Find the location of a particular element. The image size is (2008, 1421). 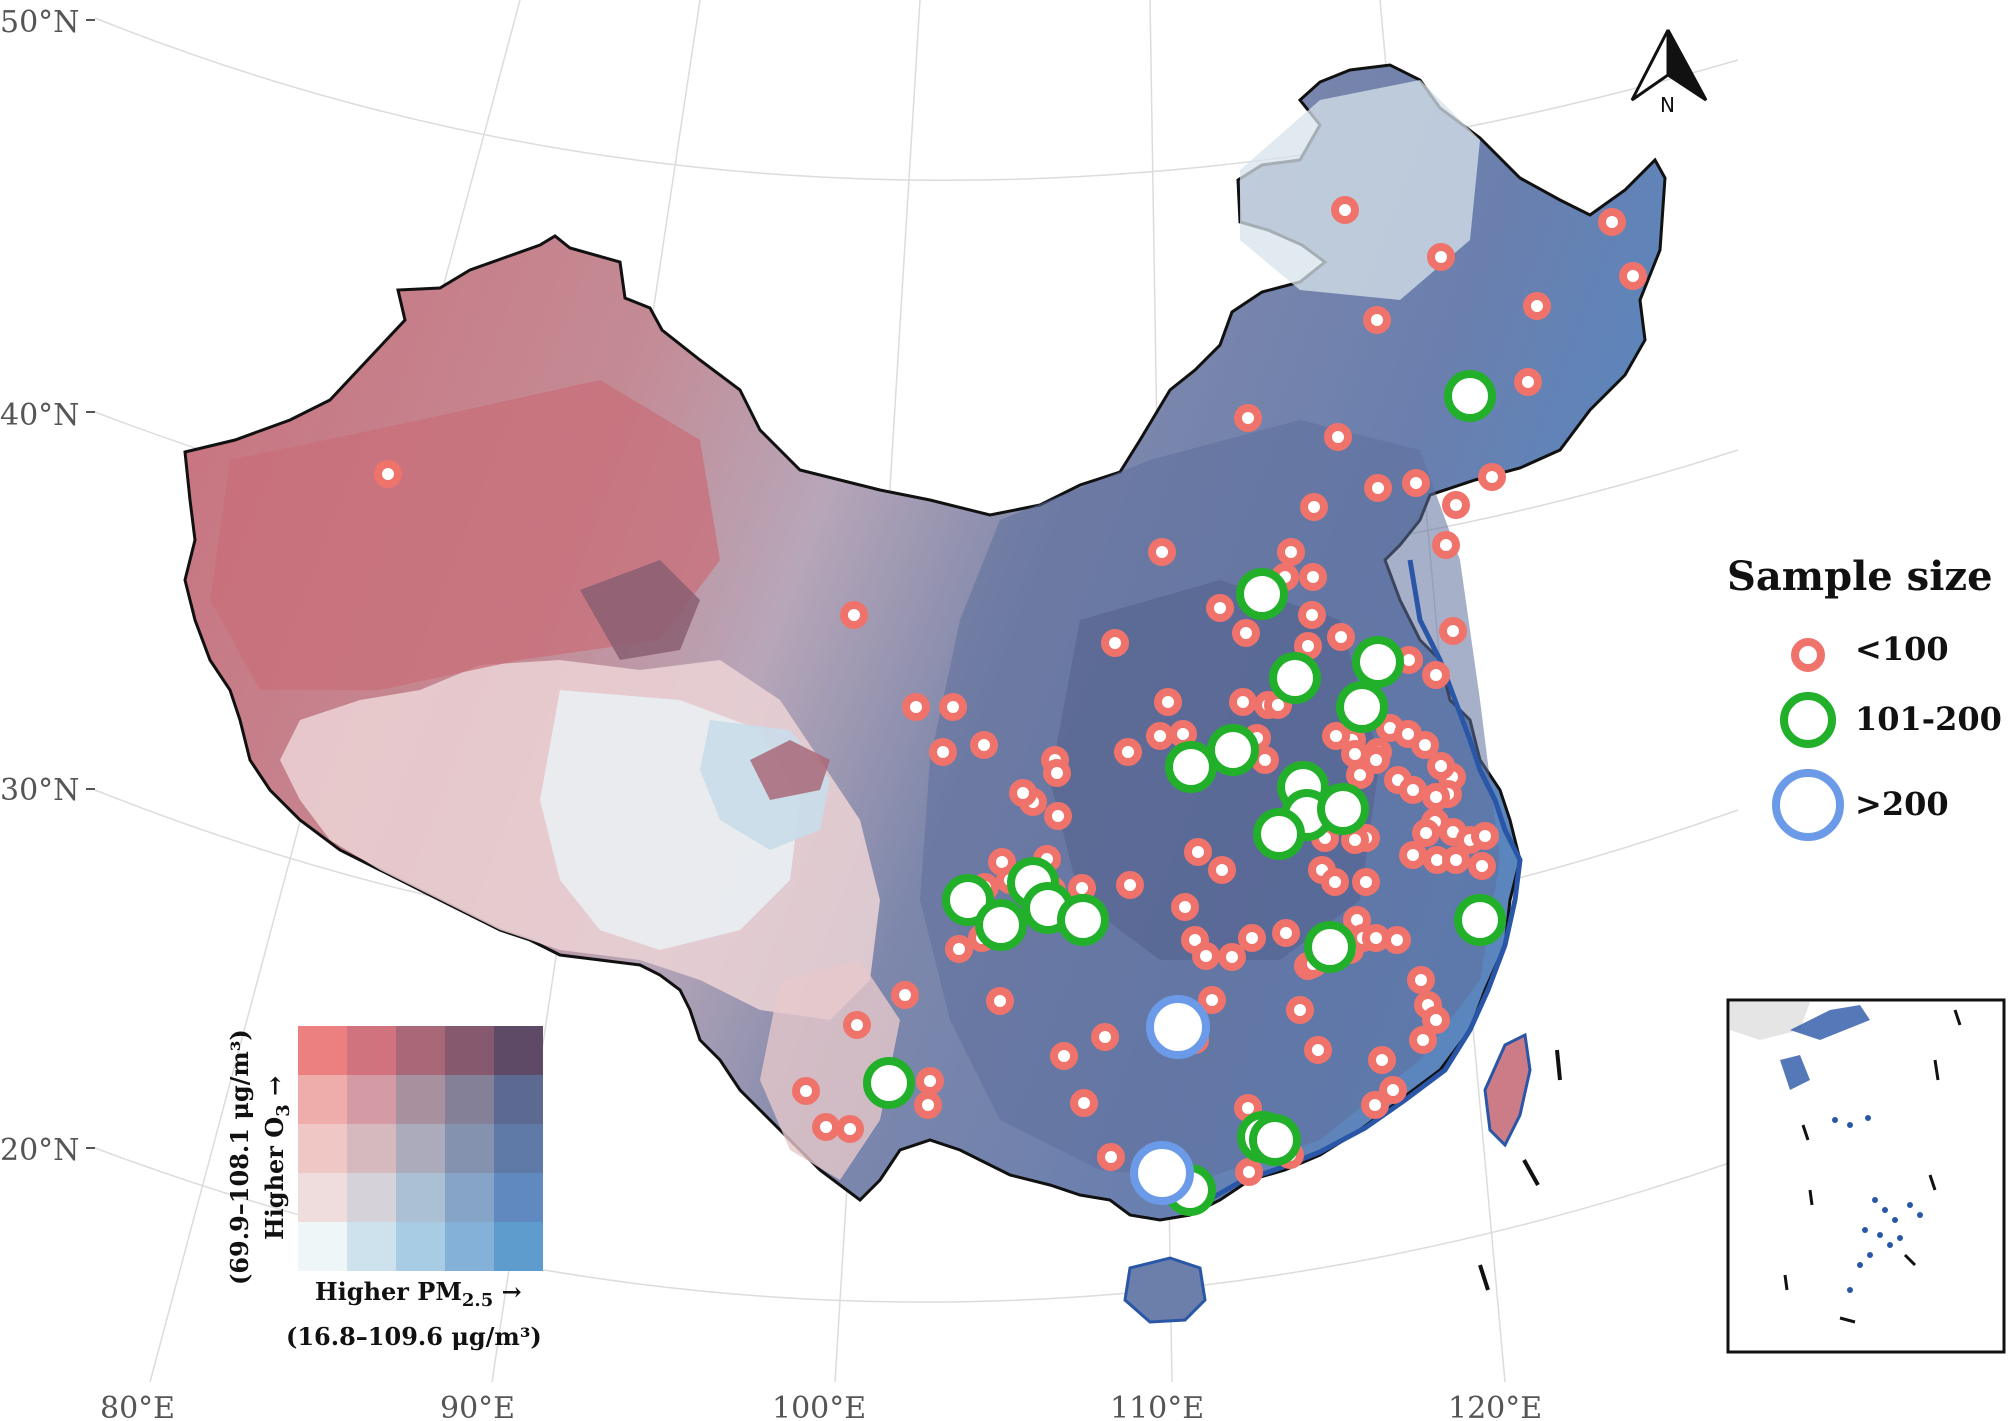

legend-label-medium: 101-200 is located at coordinates (1928, 719).